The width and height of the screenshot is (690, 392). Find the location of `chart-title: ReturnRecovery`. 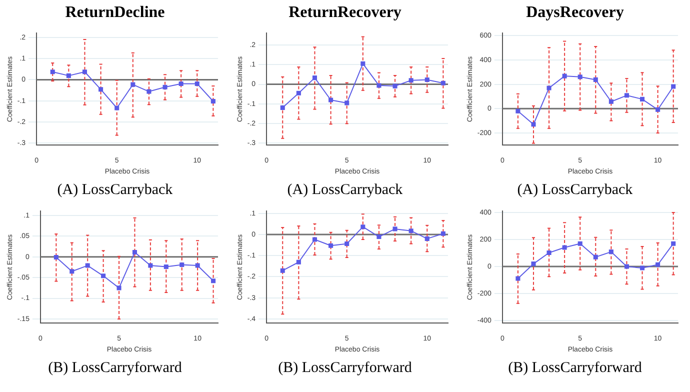

chart-title: ReturnRecovery is located at coordinates (345, 13).